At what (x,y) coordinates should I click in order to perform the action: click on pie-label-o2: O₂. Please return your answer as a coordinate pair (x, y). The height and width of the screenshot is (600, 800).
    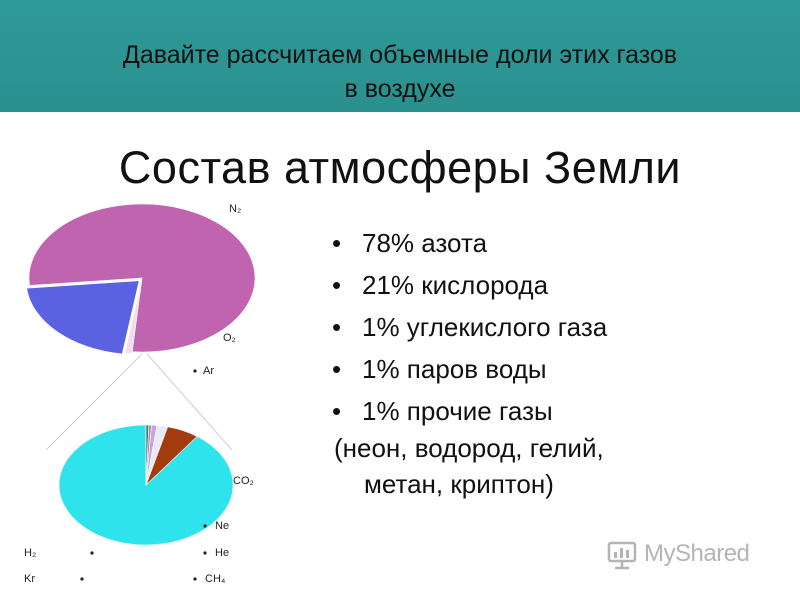
    Looking at the image, I should click on (229, 338).